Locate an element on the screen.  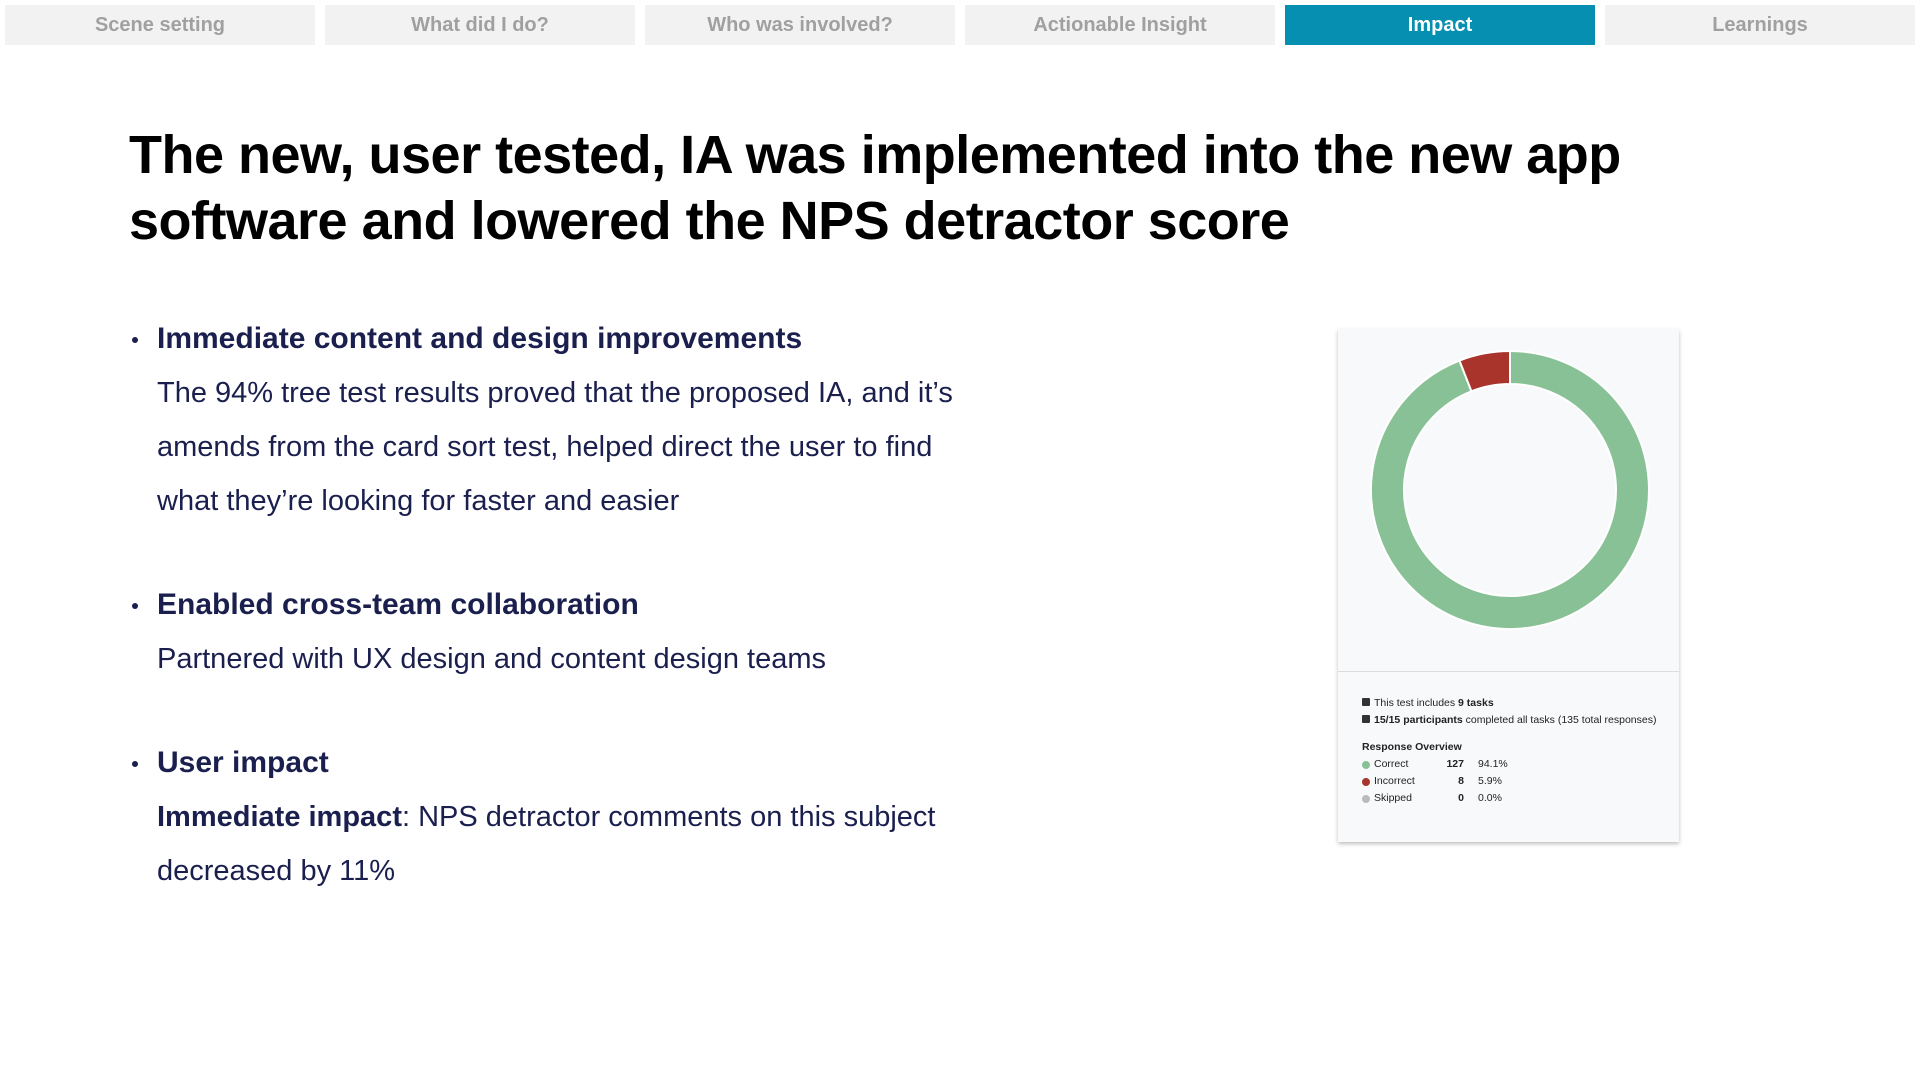
row-label: Correct is located at coordinates (1391, 764).